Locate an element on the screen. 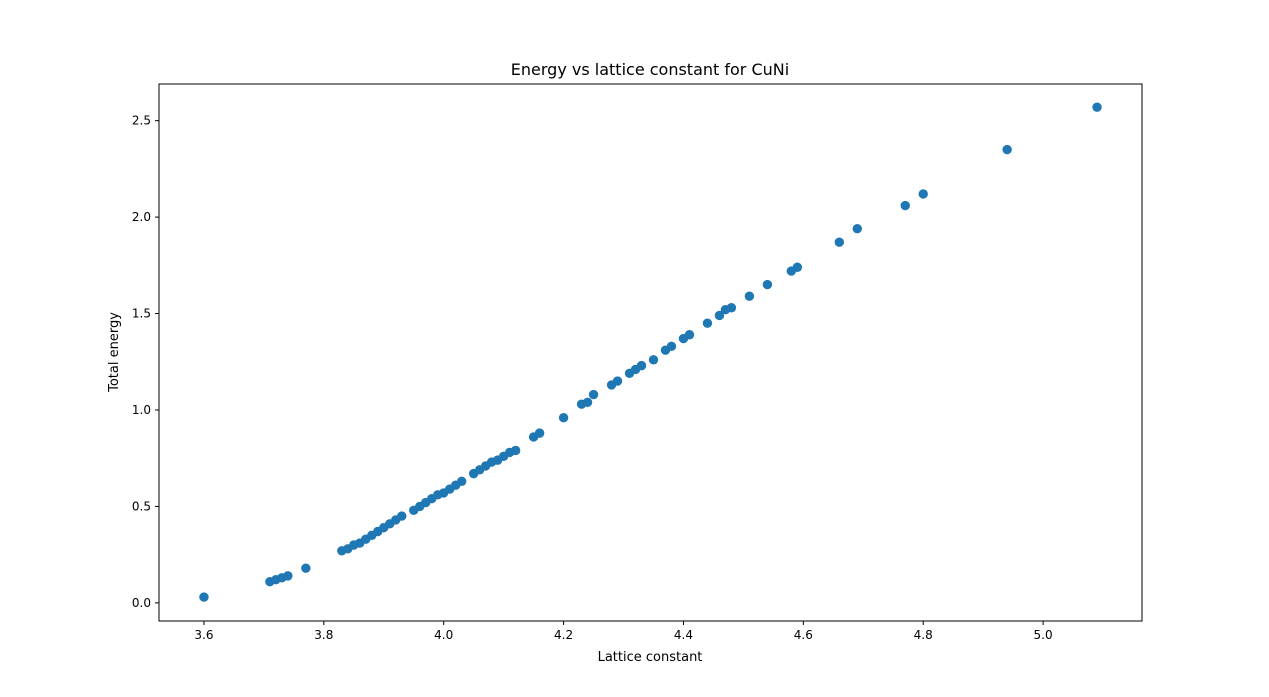 The width and height of the screenshot is (1269, 697). y-tick-label: 1.0 is located at coordinates (141, 410).